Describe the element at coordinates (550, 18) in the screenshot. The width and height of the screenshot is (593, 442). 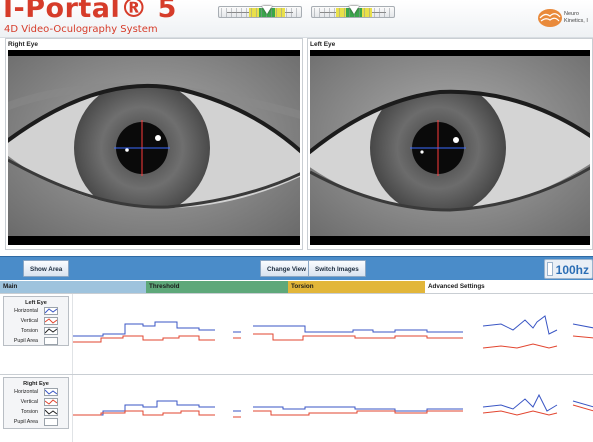
I see `brain-logo-icon` at that location.